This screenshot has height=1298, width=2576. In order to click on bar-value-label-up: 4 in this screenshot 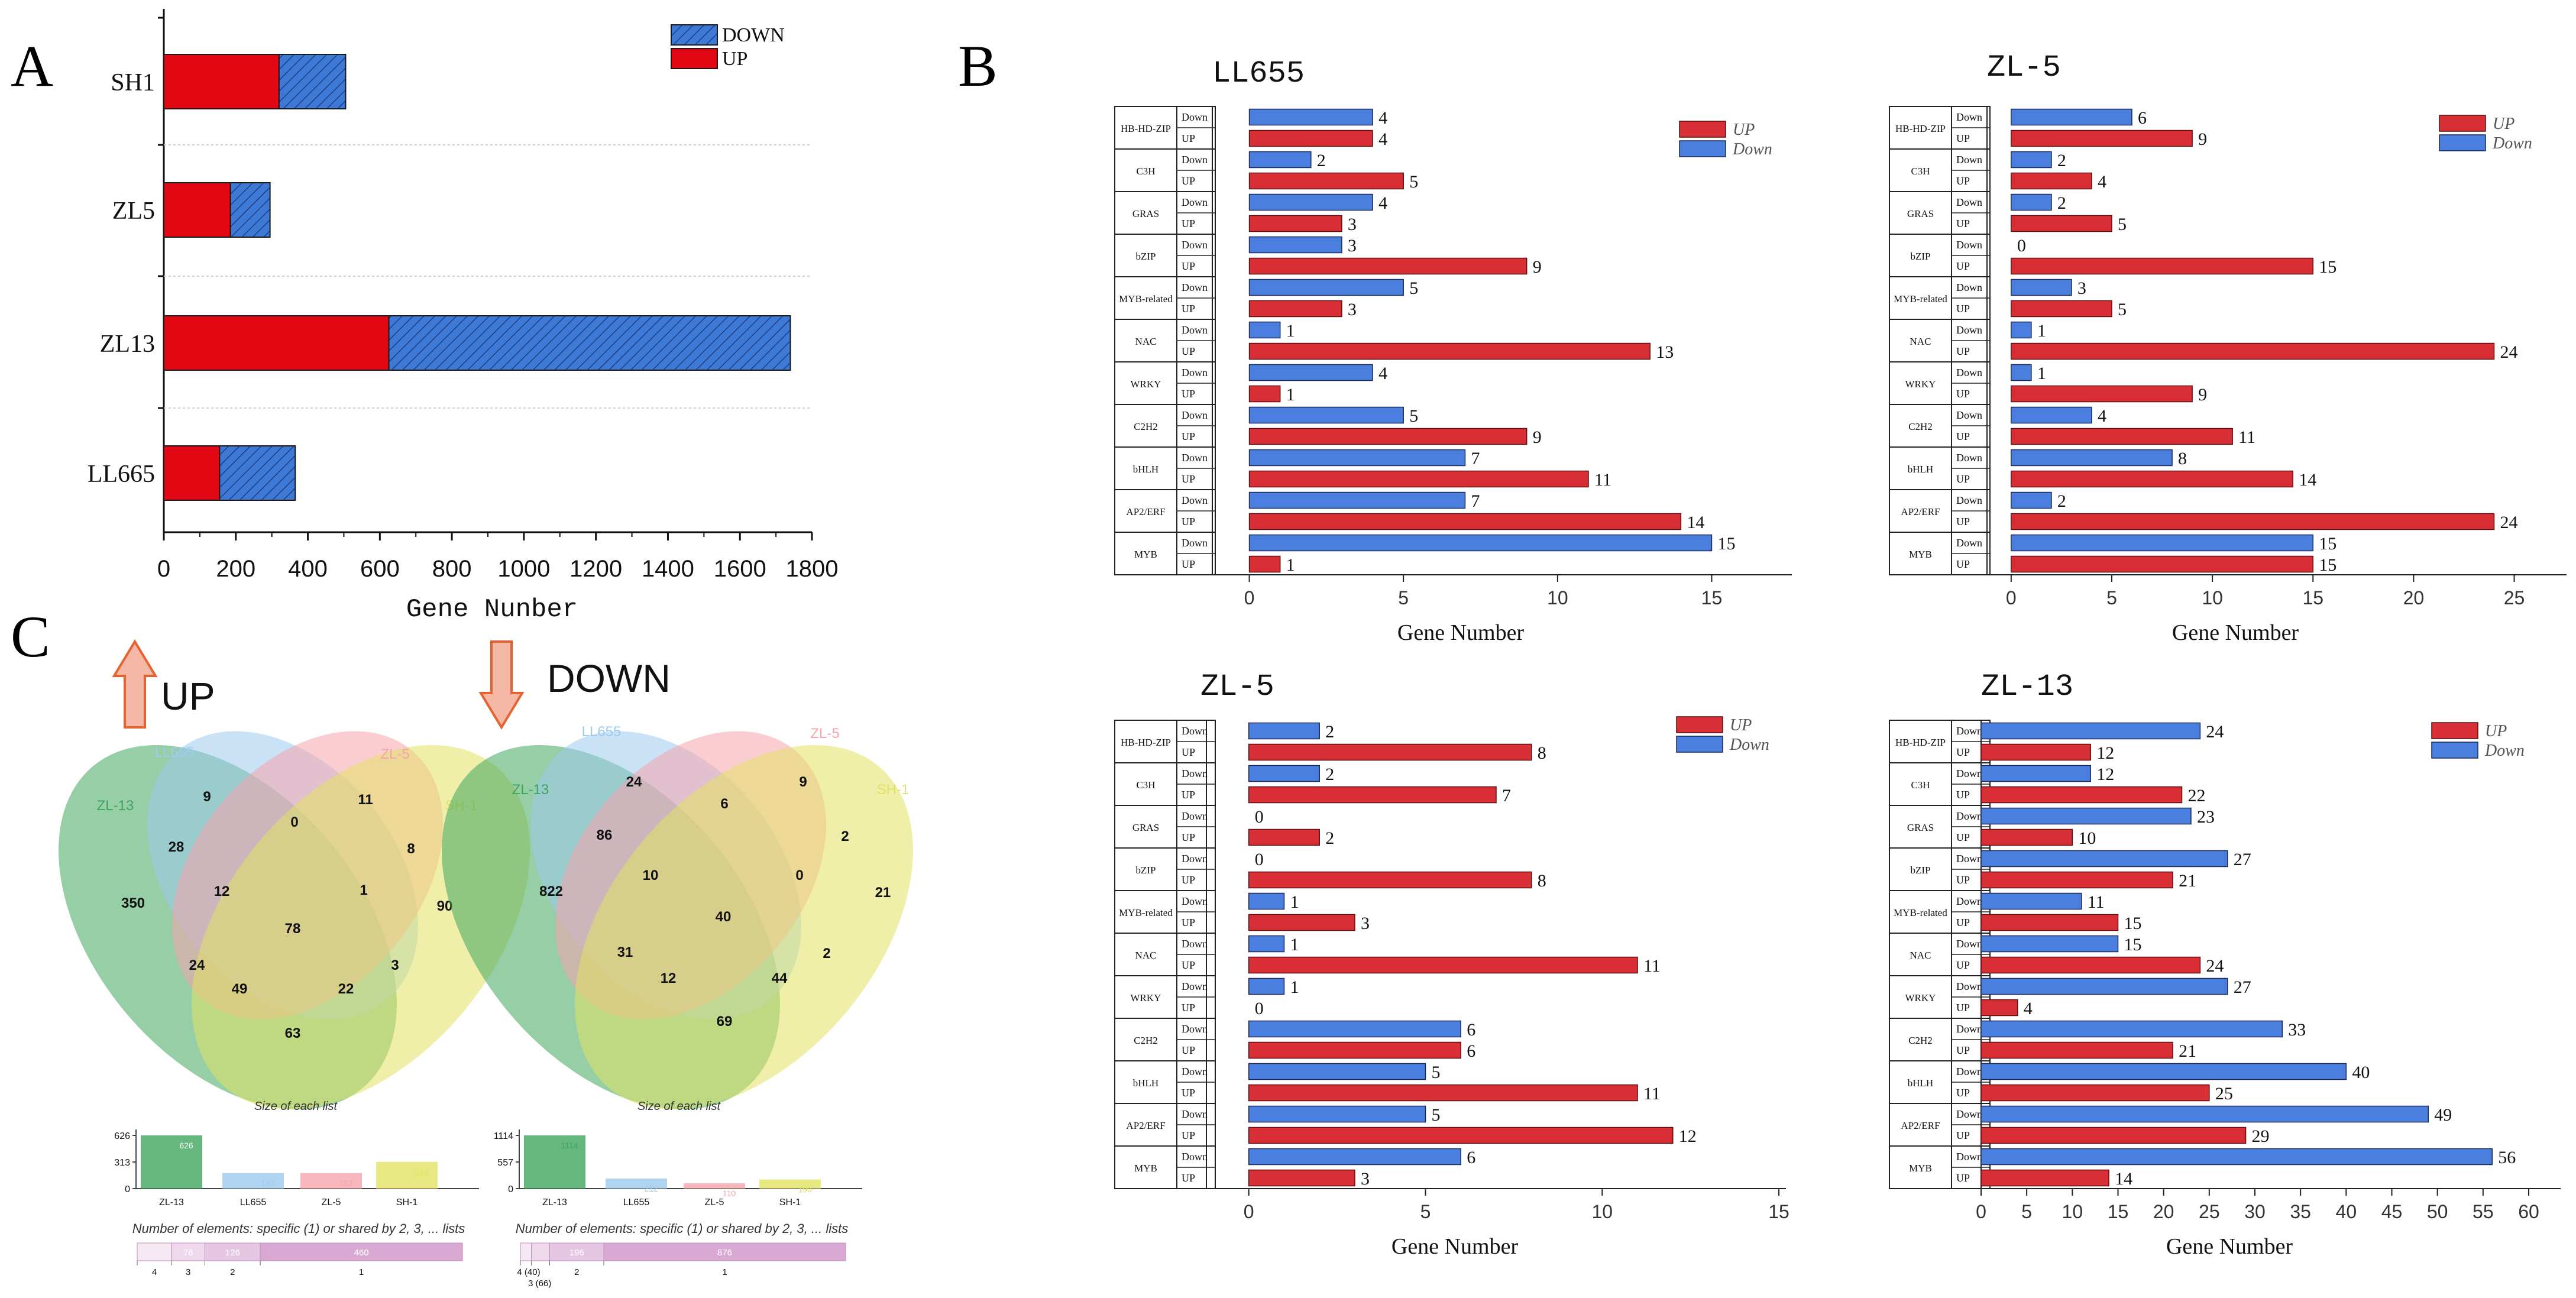, I will do `click(1383, 140)`.